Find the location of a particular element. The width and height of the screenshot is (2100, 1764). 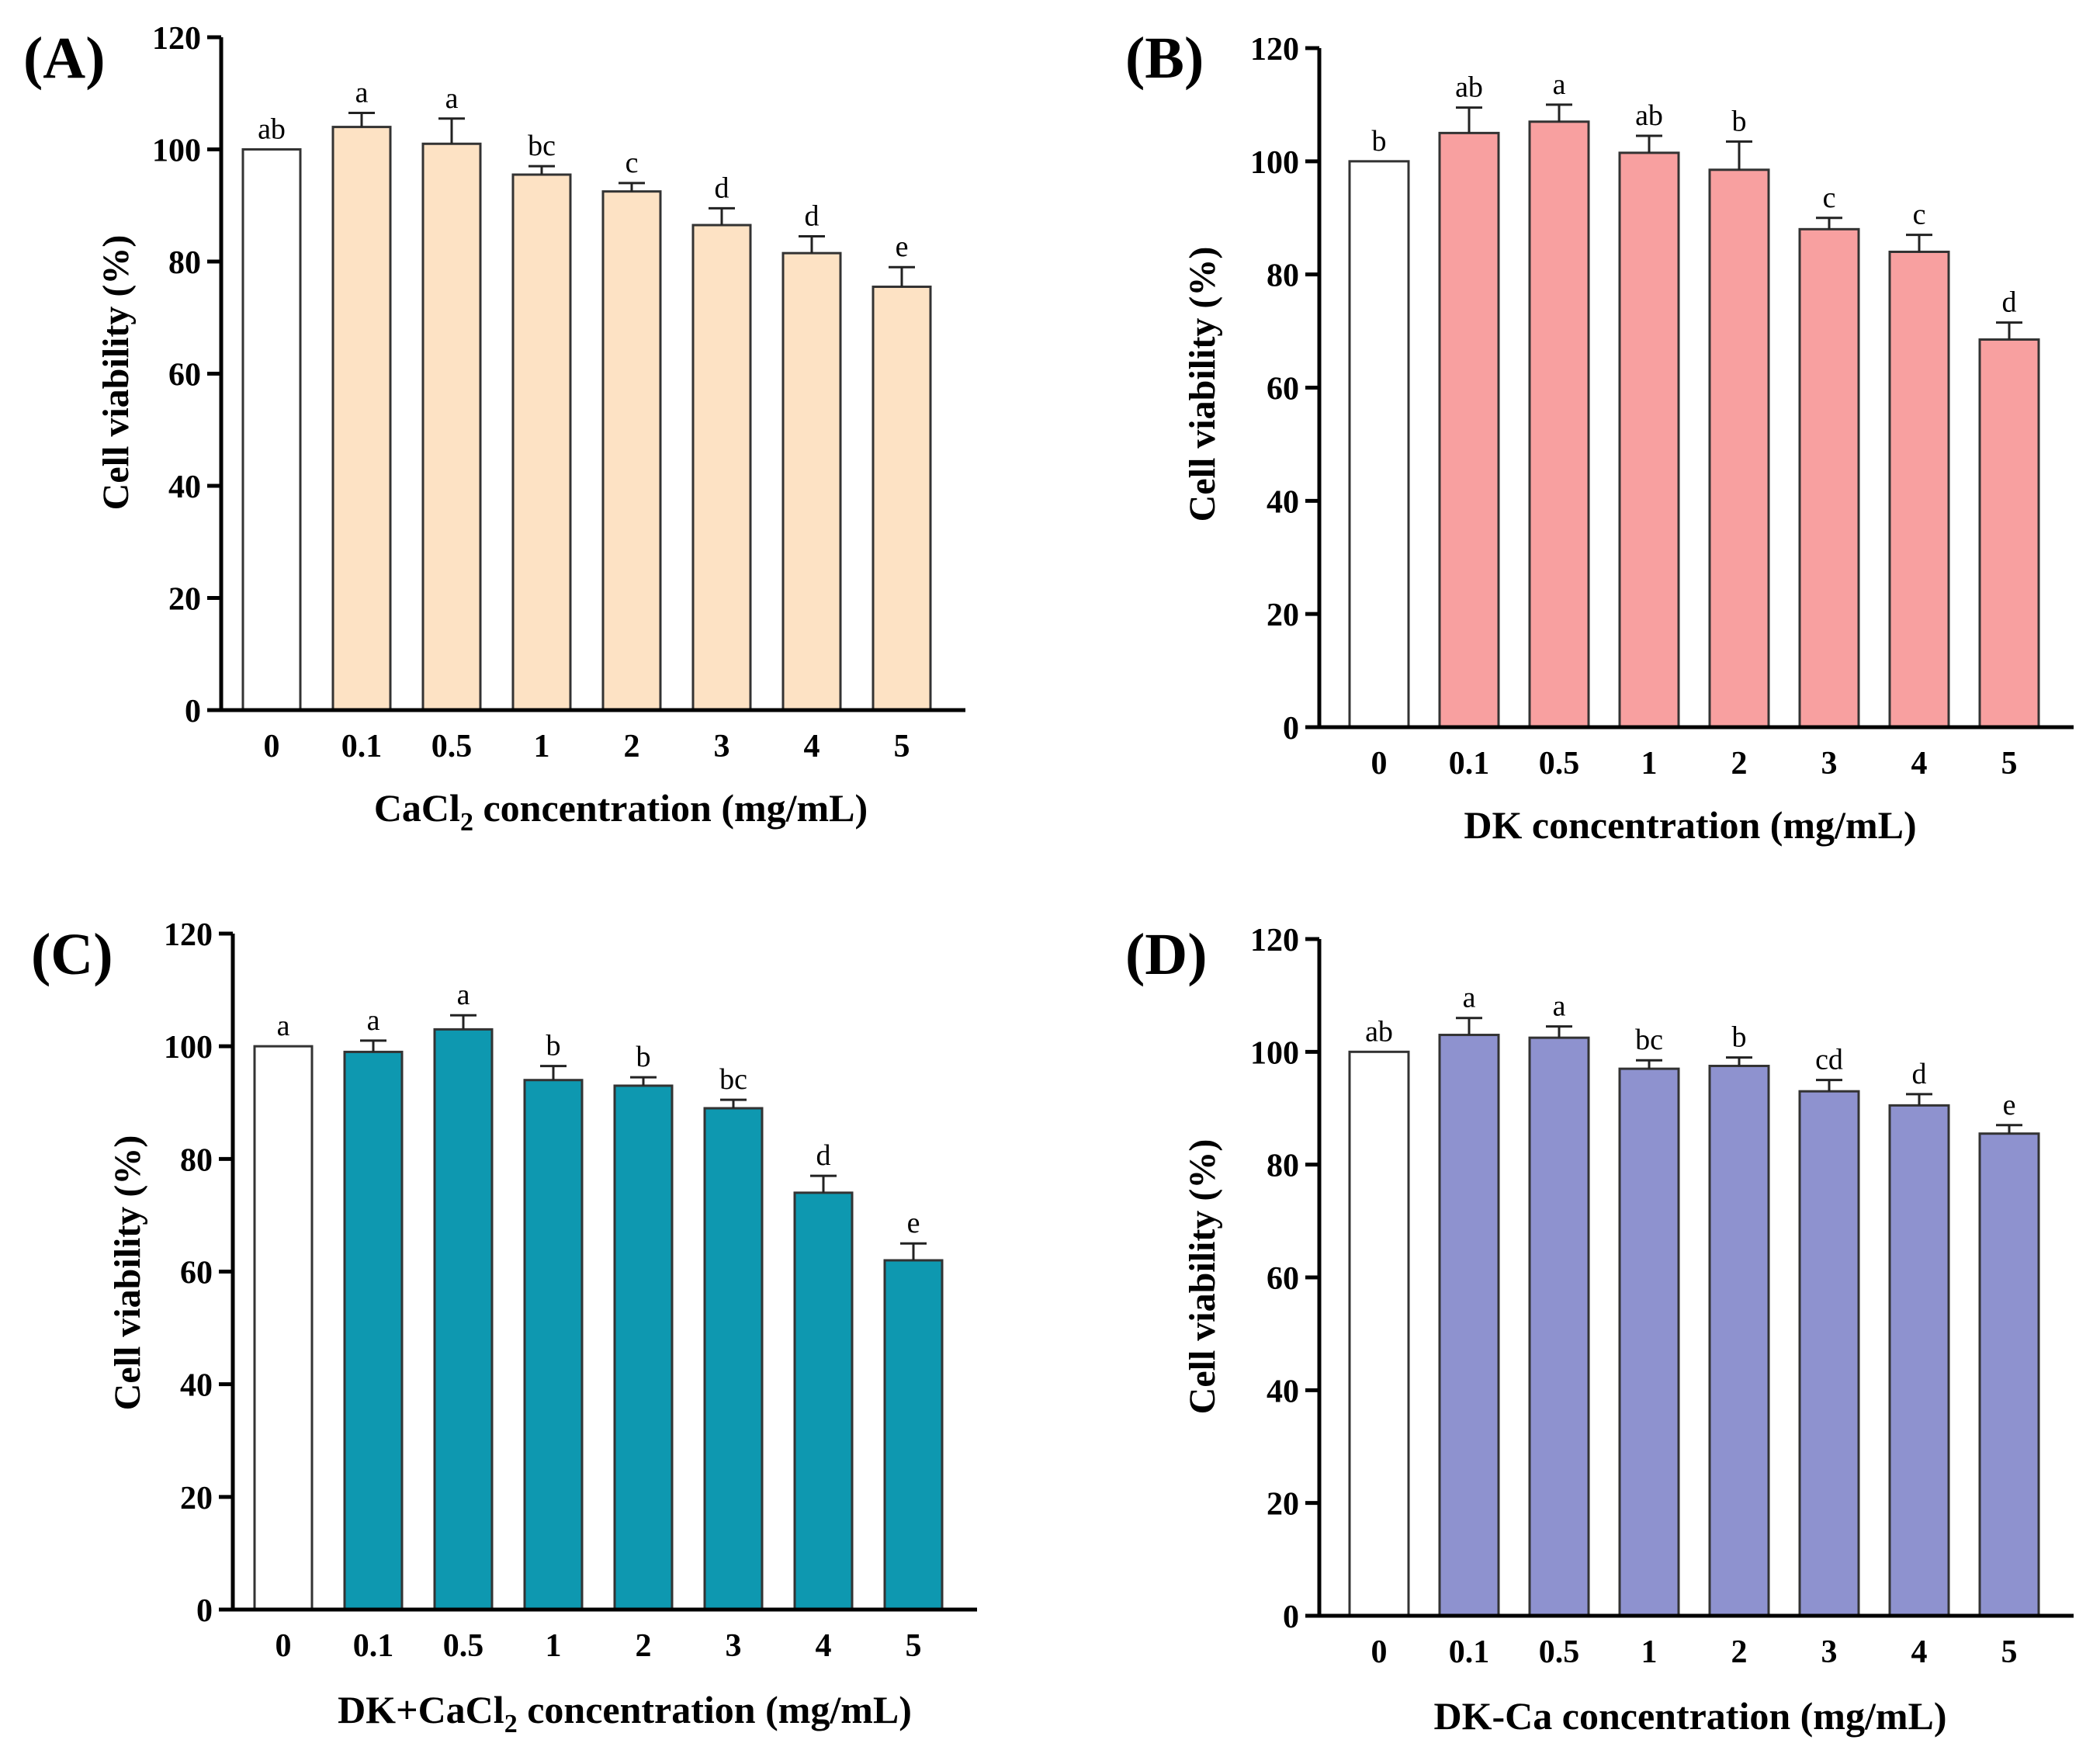

significance-label: b is located at coordinates (1739, 1037).